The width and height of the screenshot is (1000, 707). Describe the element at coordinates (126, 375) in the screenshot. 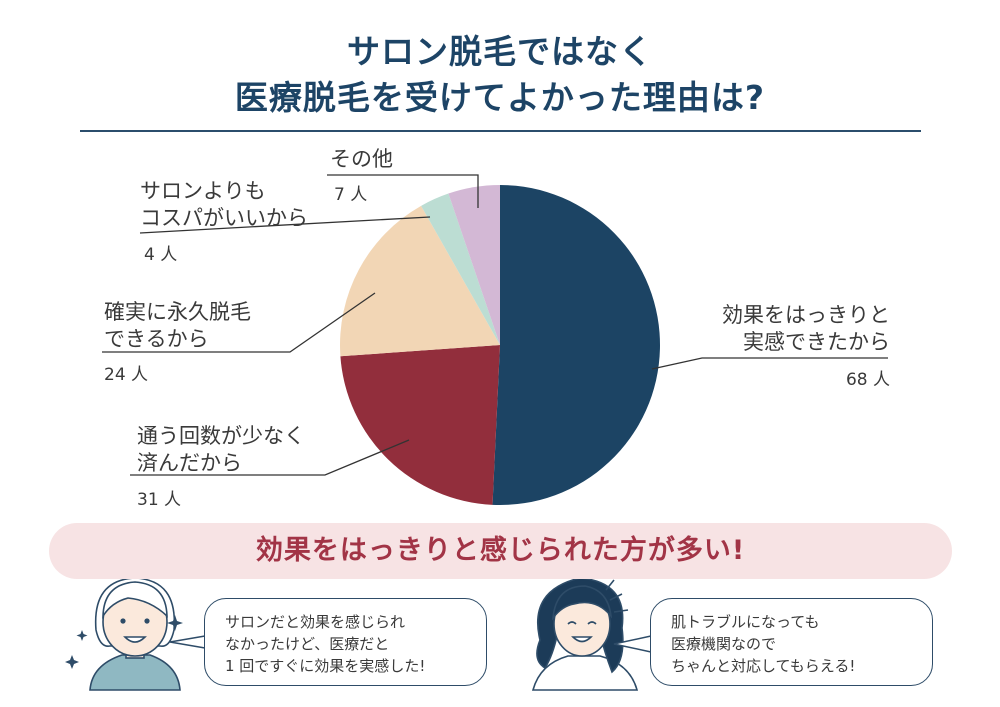

I see `slice-count-permanent: 24 人` at that location.